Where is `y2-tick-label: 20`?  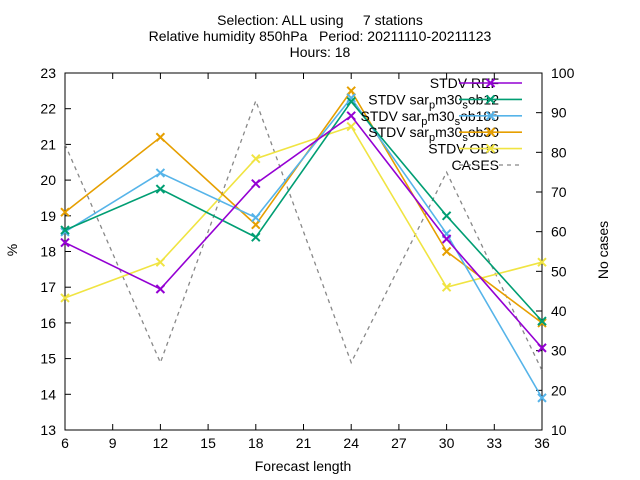
y2-tick-label: 20 is located at coordinates (559, 390).